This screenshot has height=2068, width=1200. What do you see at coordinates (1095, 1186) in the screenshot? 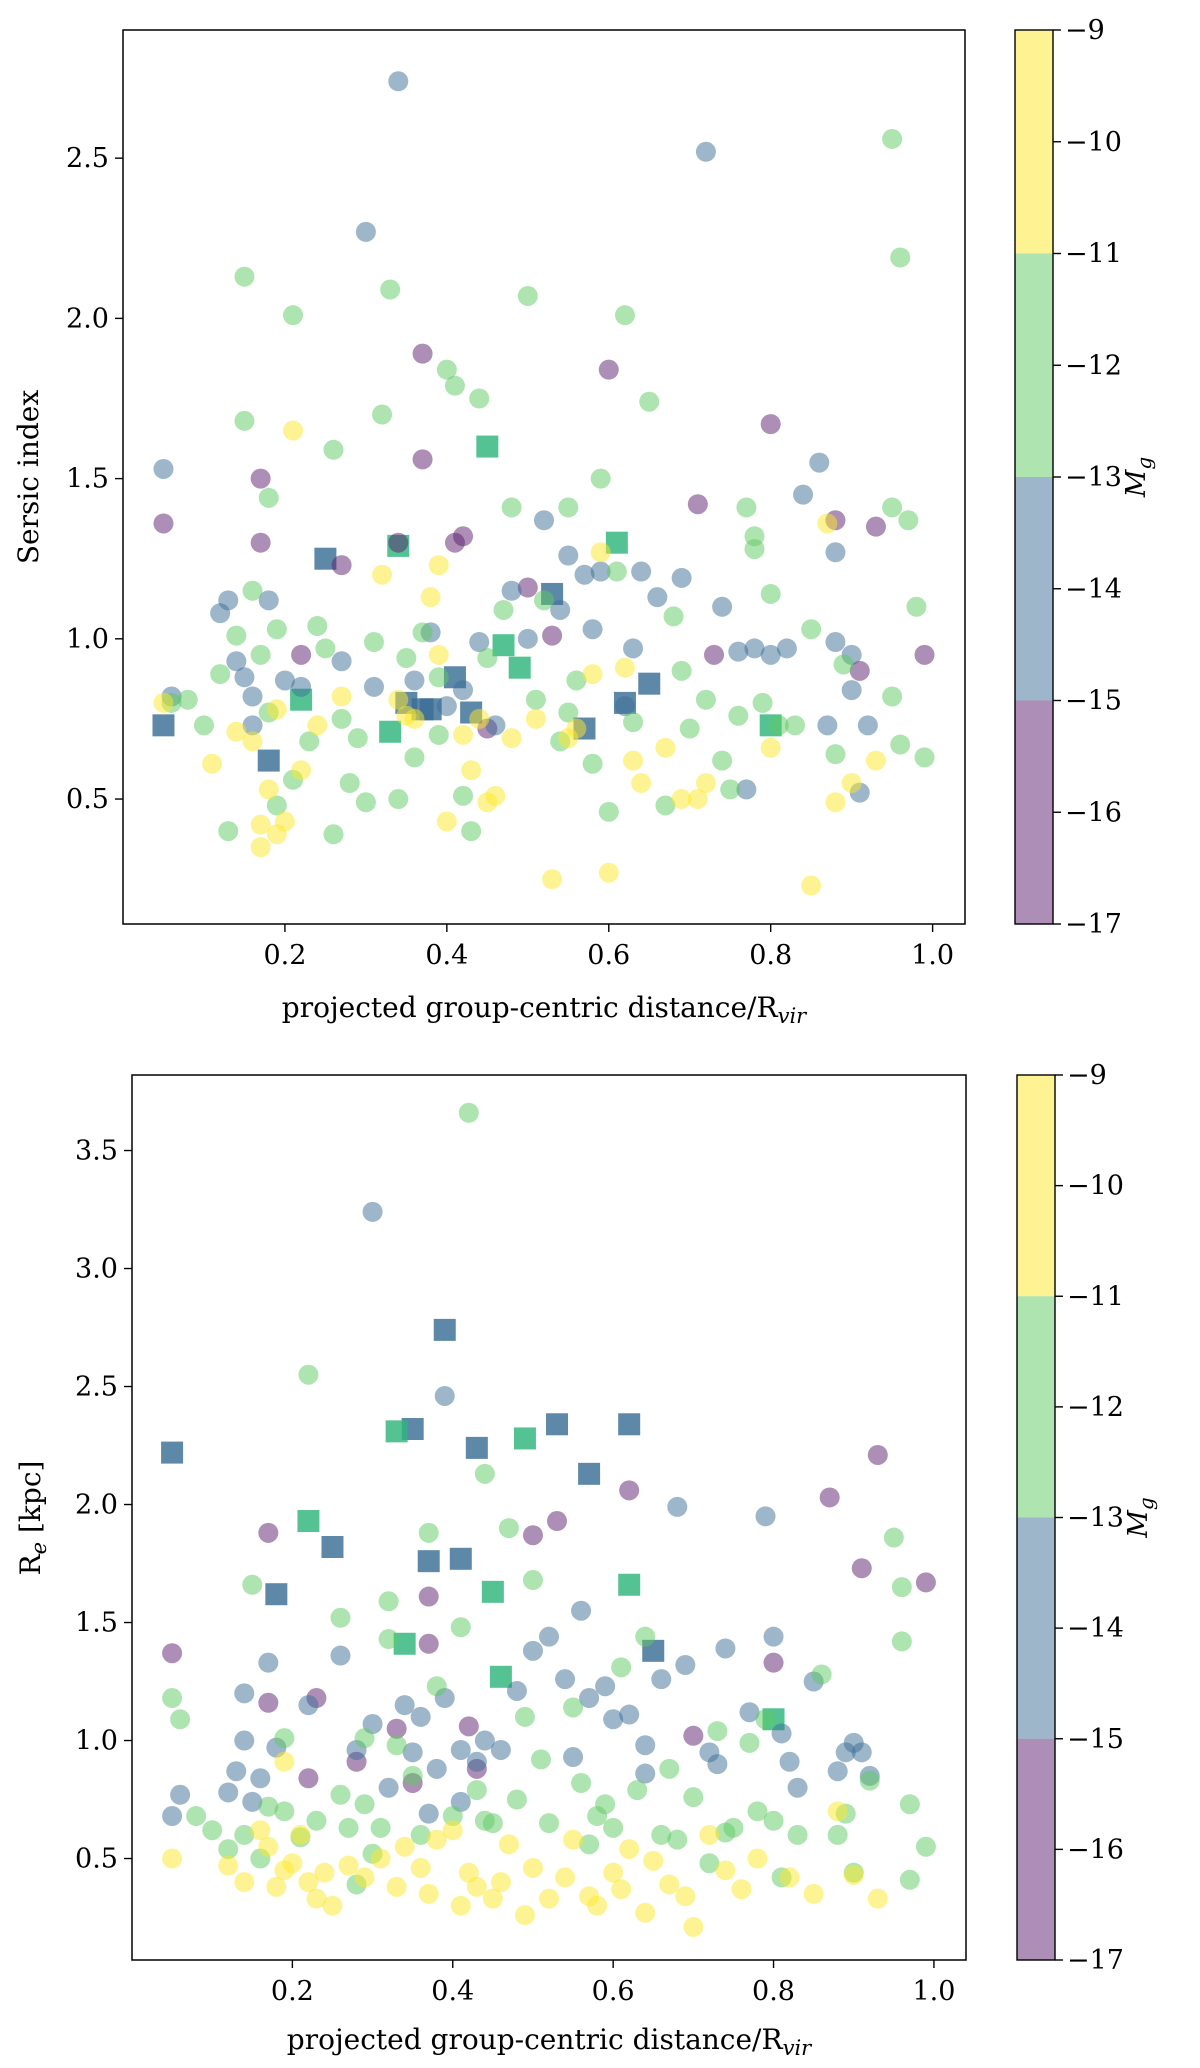
I see `colorbar-tick-label: −10` at bounding box center [1095, 1186].